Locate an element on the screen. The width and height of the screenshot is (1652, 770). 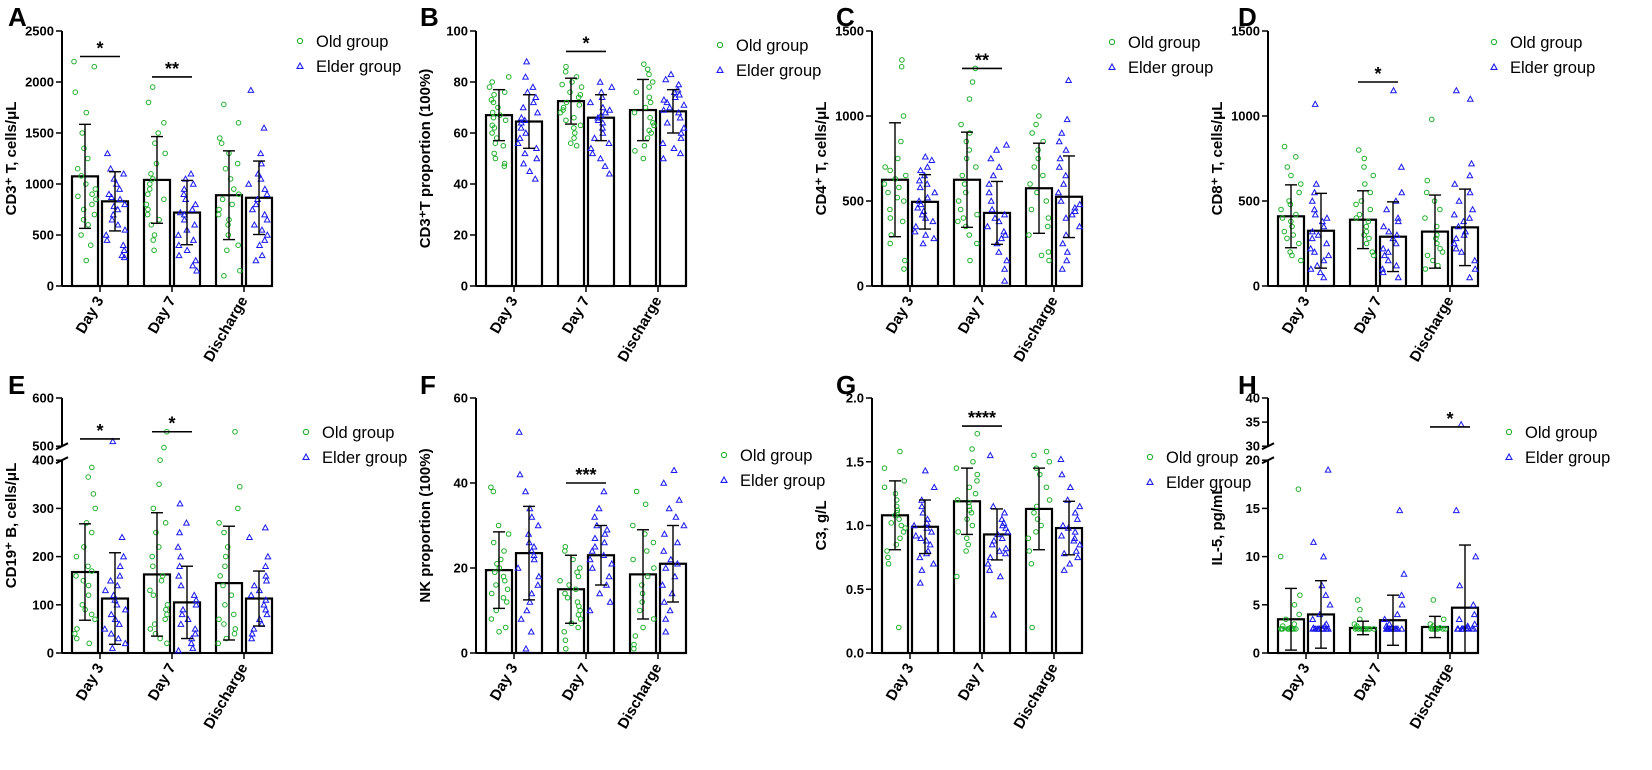
y-tick-label: 2500 is located at coordinates (39, 31).